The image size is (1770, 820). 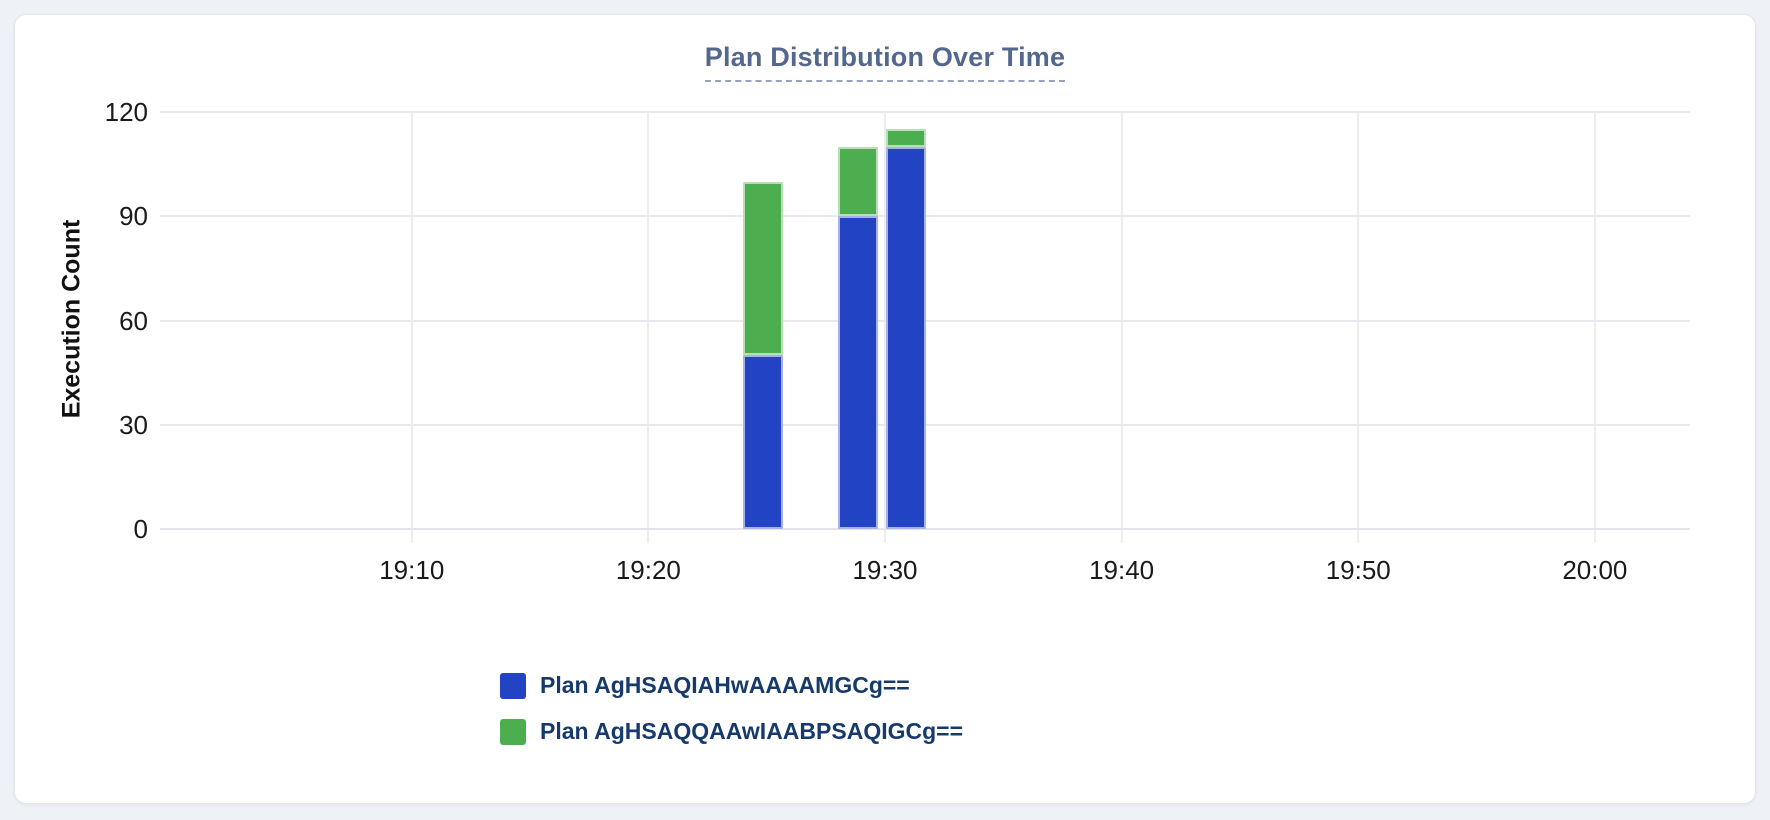 I want to click on chart-title-wrap: Plan Distribution Over Time, so click(x=885, y=62).